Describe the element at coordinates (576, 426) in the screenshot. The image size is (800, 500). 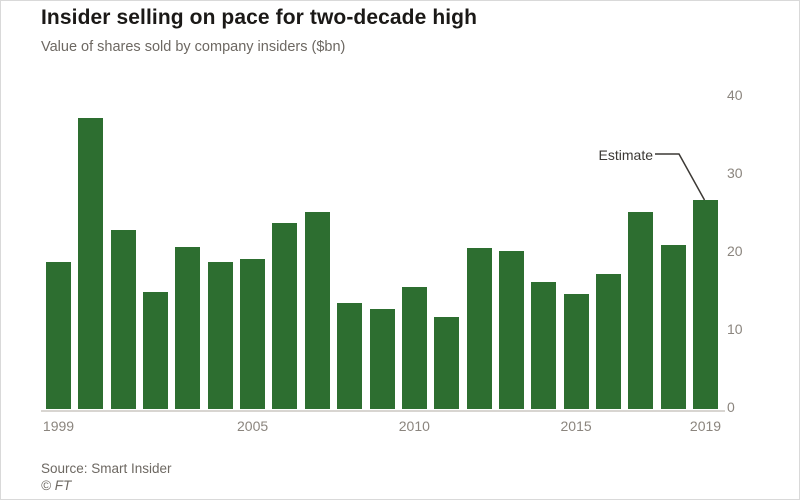
I see `x-tick-2015: 2015` at that location.